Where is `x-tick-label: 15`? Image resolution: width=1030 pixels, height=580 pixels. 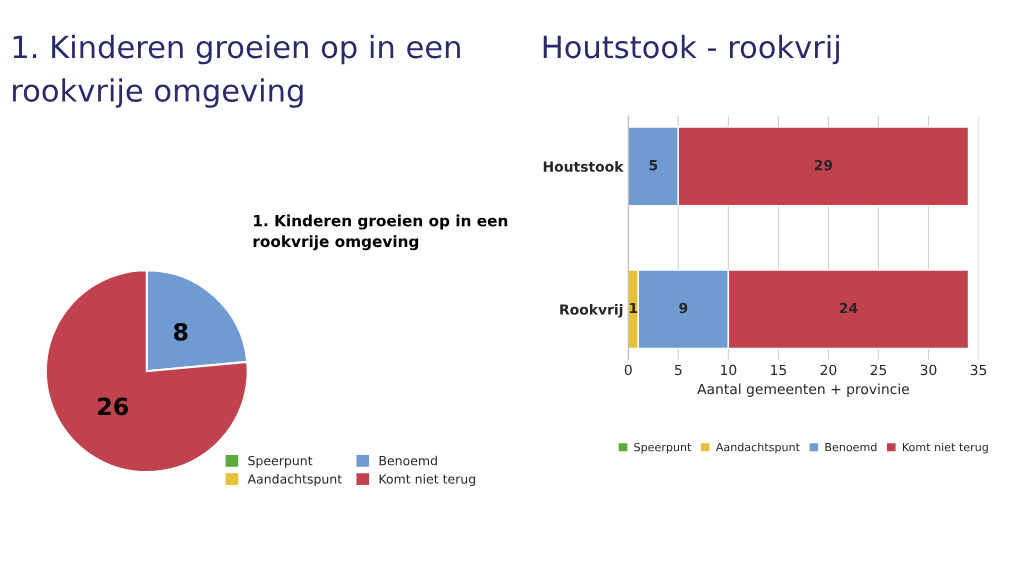
x-tick-label: 15 is located at coordinates (779, 370).